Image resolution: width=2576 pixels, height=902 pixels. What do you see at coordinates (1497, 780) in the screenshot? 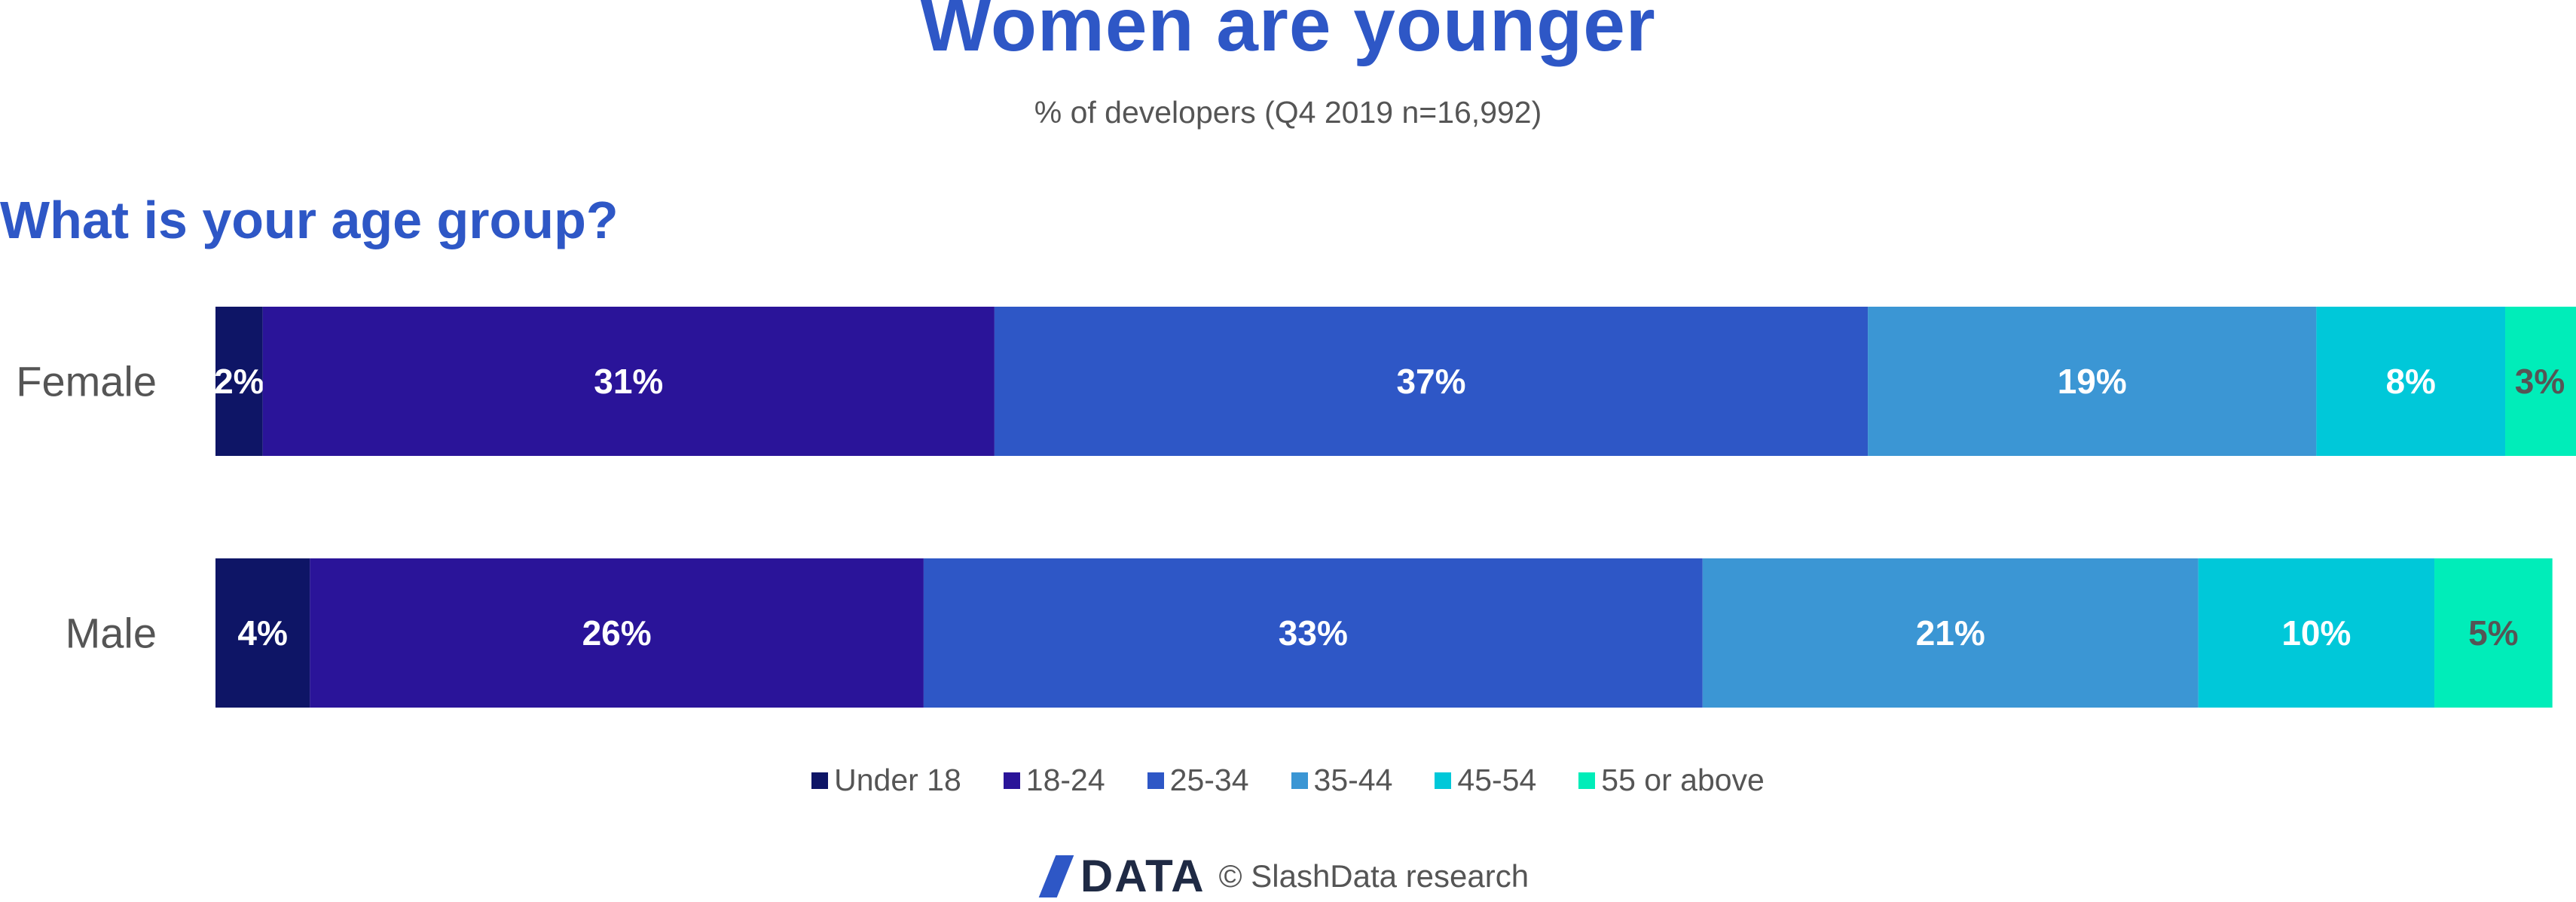
I see `legend-label-45-54: 45-54` at bounding box center [1497, 780].